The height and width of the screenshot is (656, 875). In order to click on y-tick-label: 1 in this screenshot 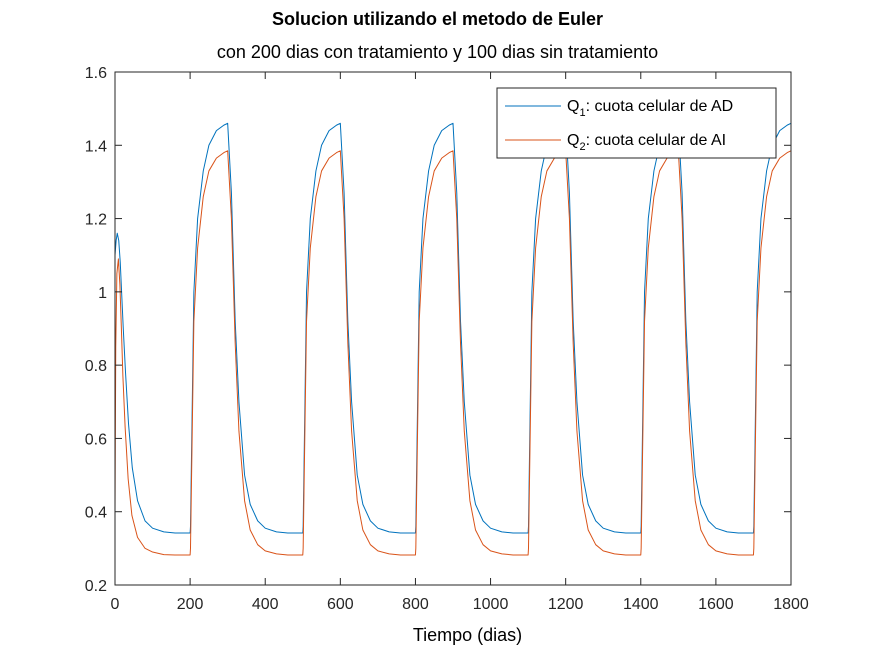, I will do `click(102, 293)`.